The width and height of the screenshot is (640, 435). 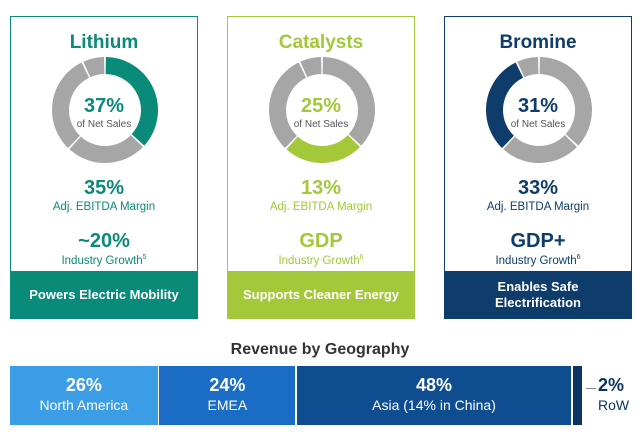 What do you see at coordinates (227, 395) in the screenshot?
I see `geo-segment-1: 24% EMEA` at bounding box center [227, 395].